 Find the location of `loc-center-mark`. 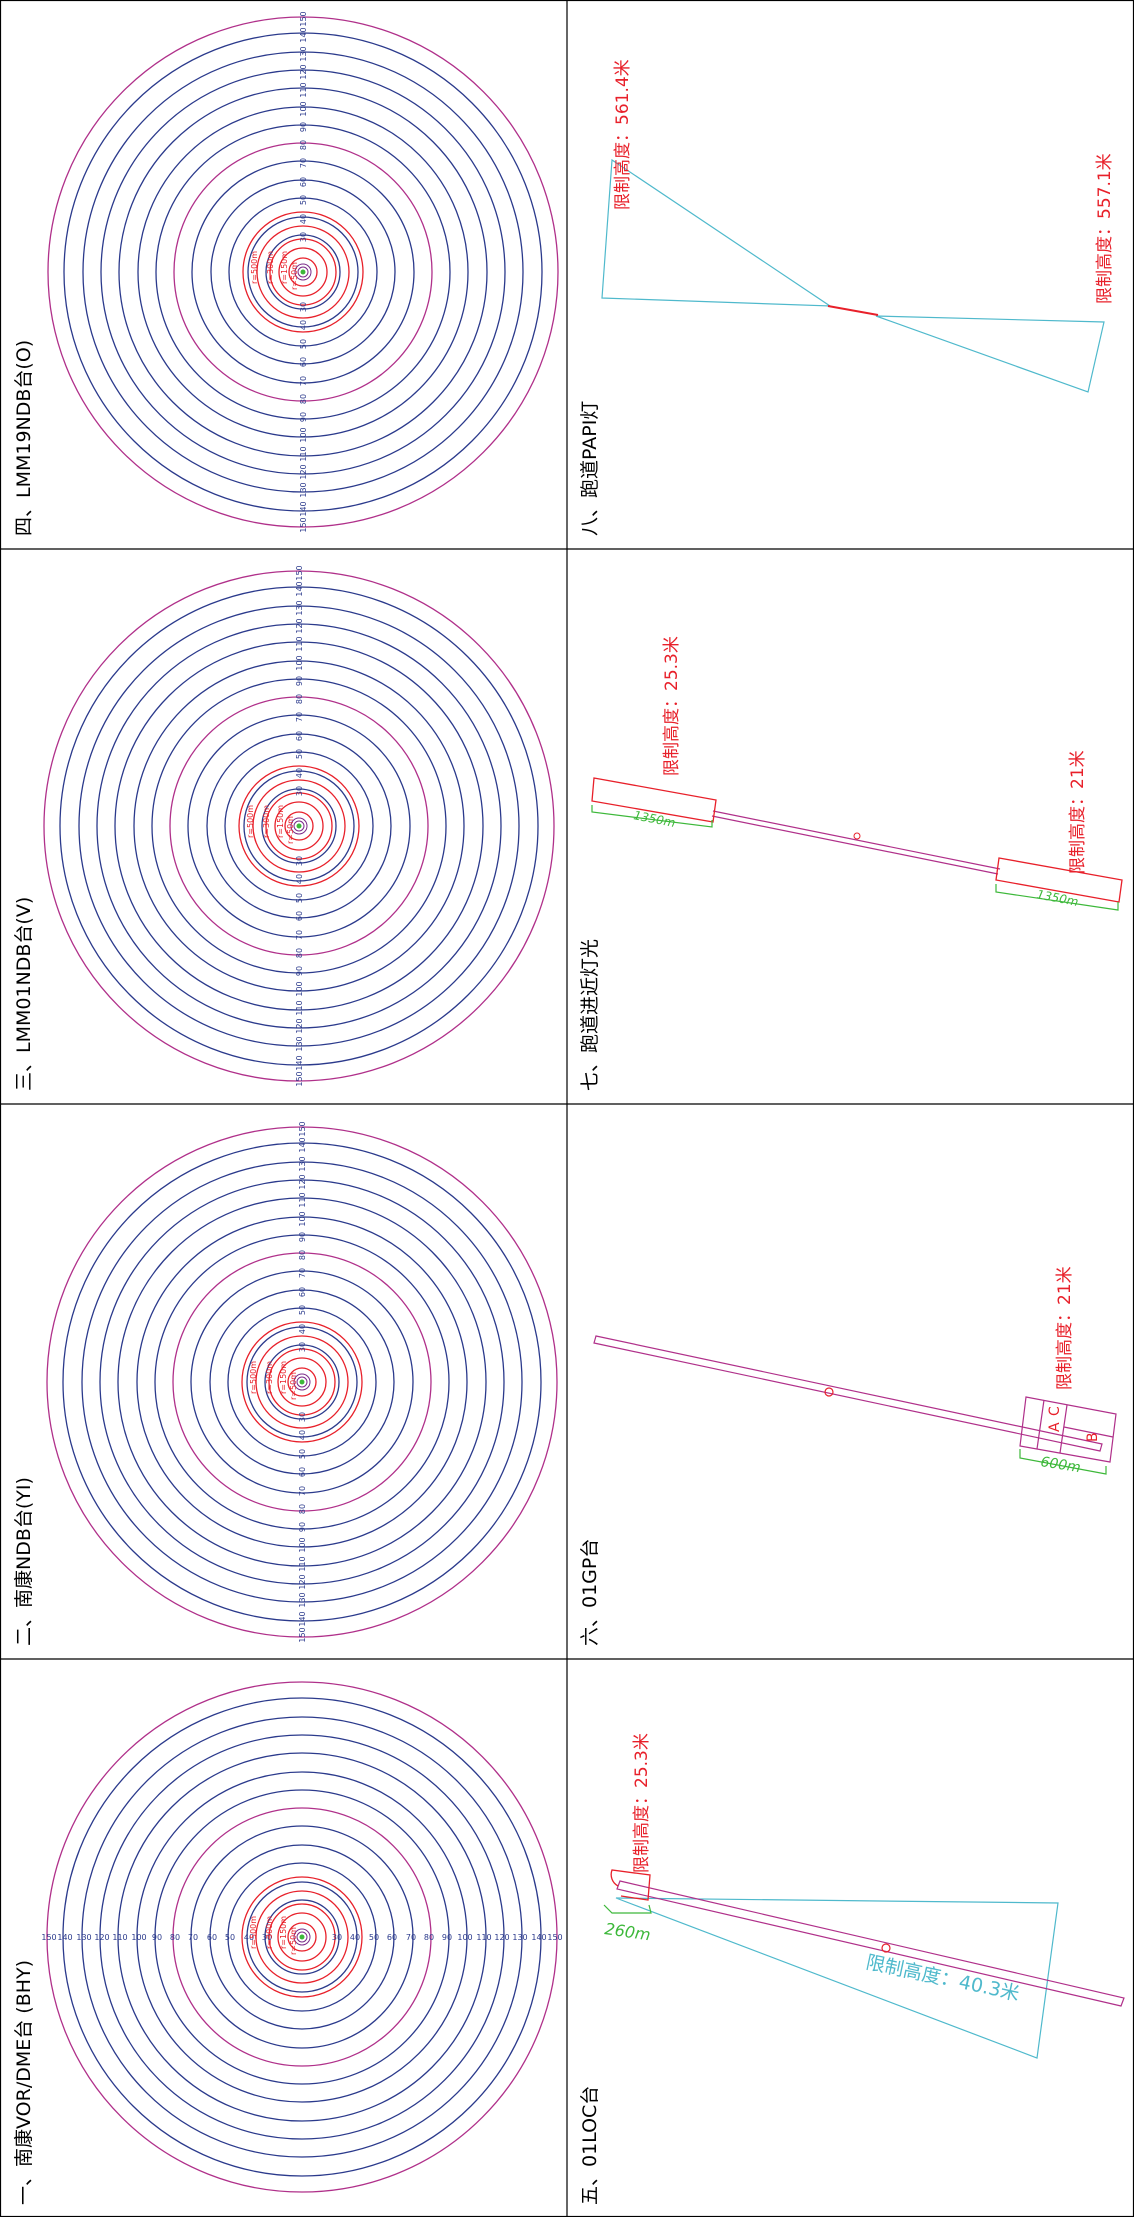

loc-center-mark is located at coordinates (886, 1948).